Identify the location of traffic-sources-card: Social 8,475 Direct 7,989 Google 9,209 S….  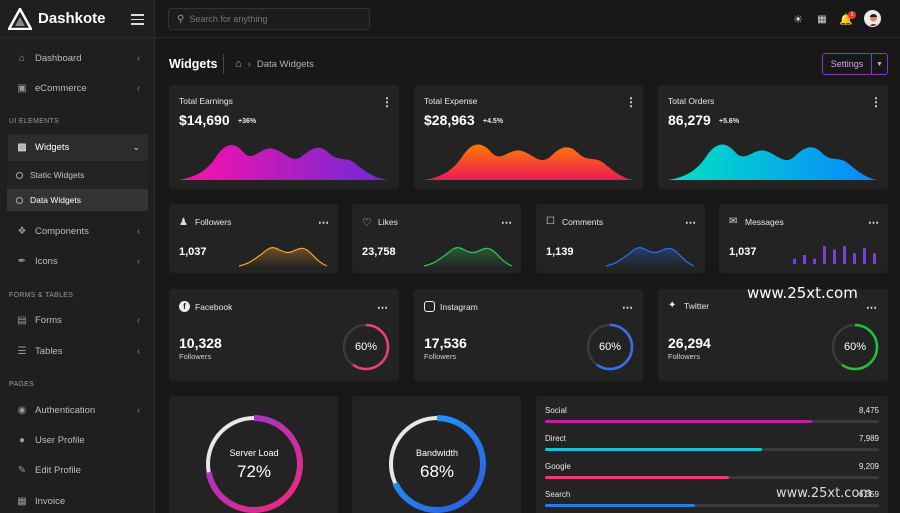
(712, 454).